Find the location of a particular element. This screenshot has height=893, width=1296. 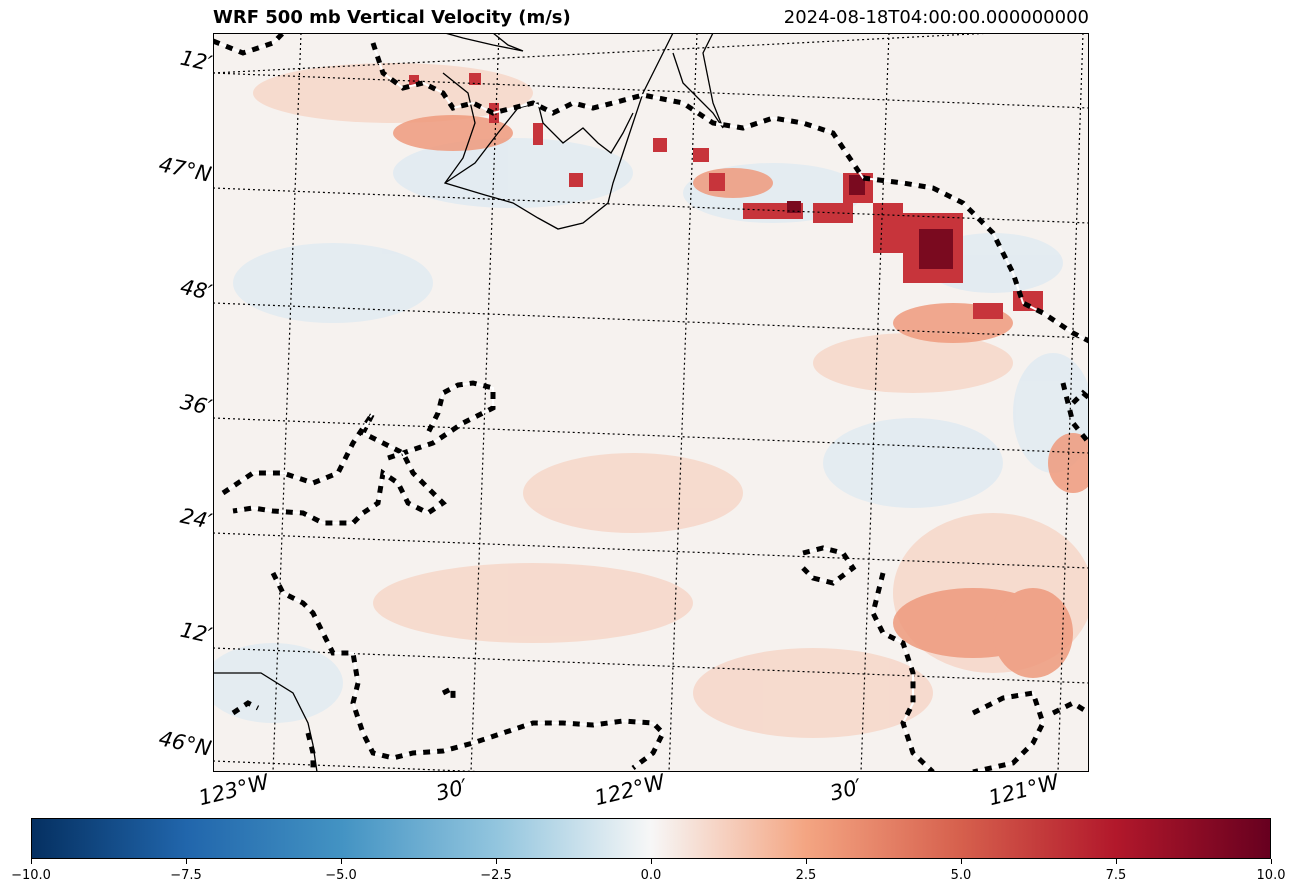

colorbar-tick-label: −7.5 is located at coordinates (186, 875).